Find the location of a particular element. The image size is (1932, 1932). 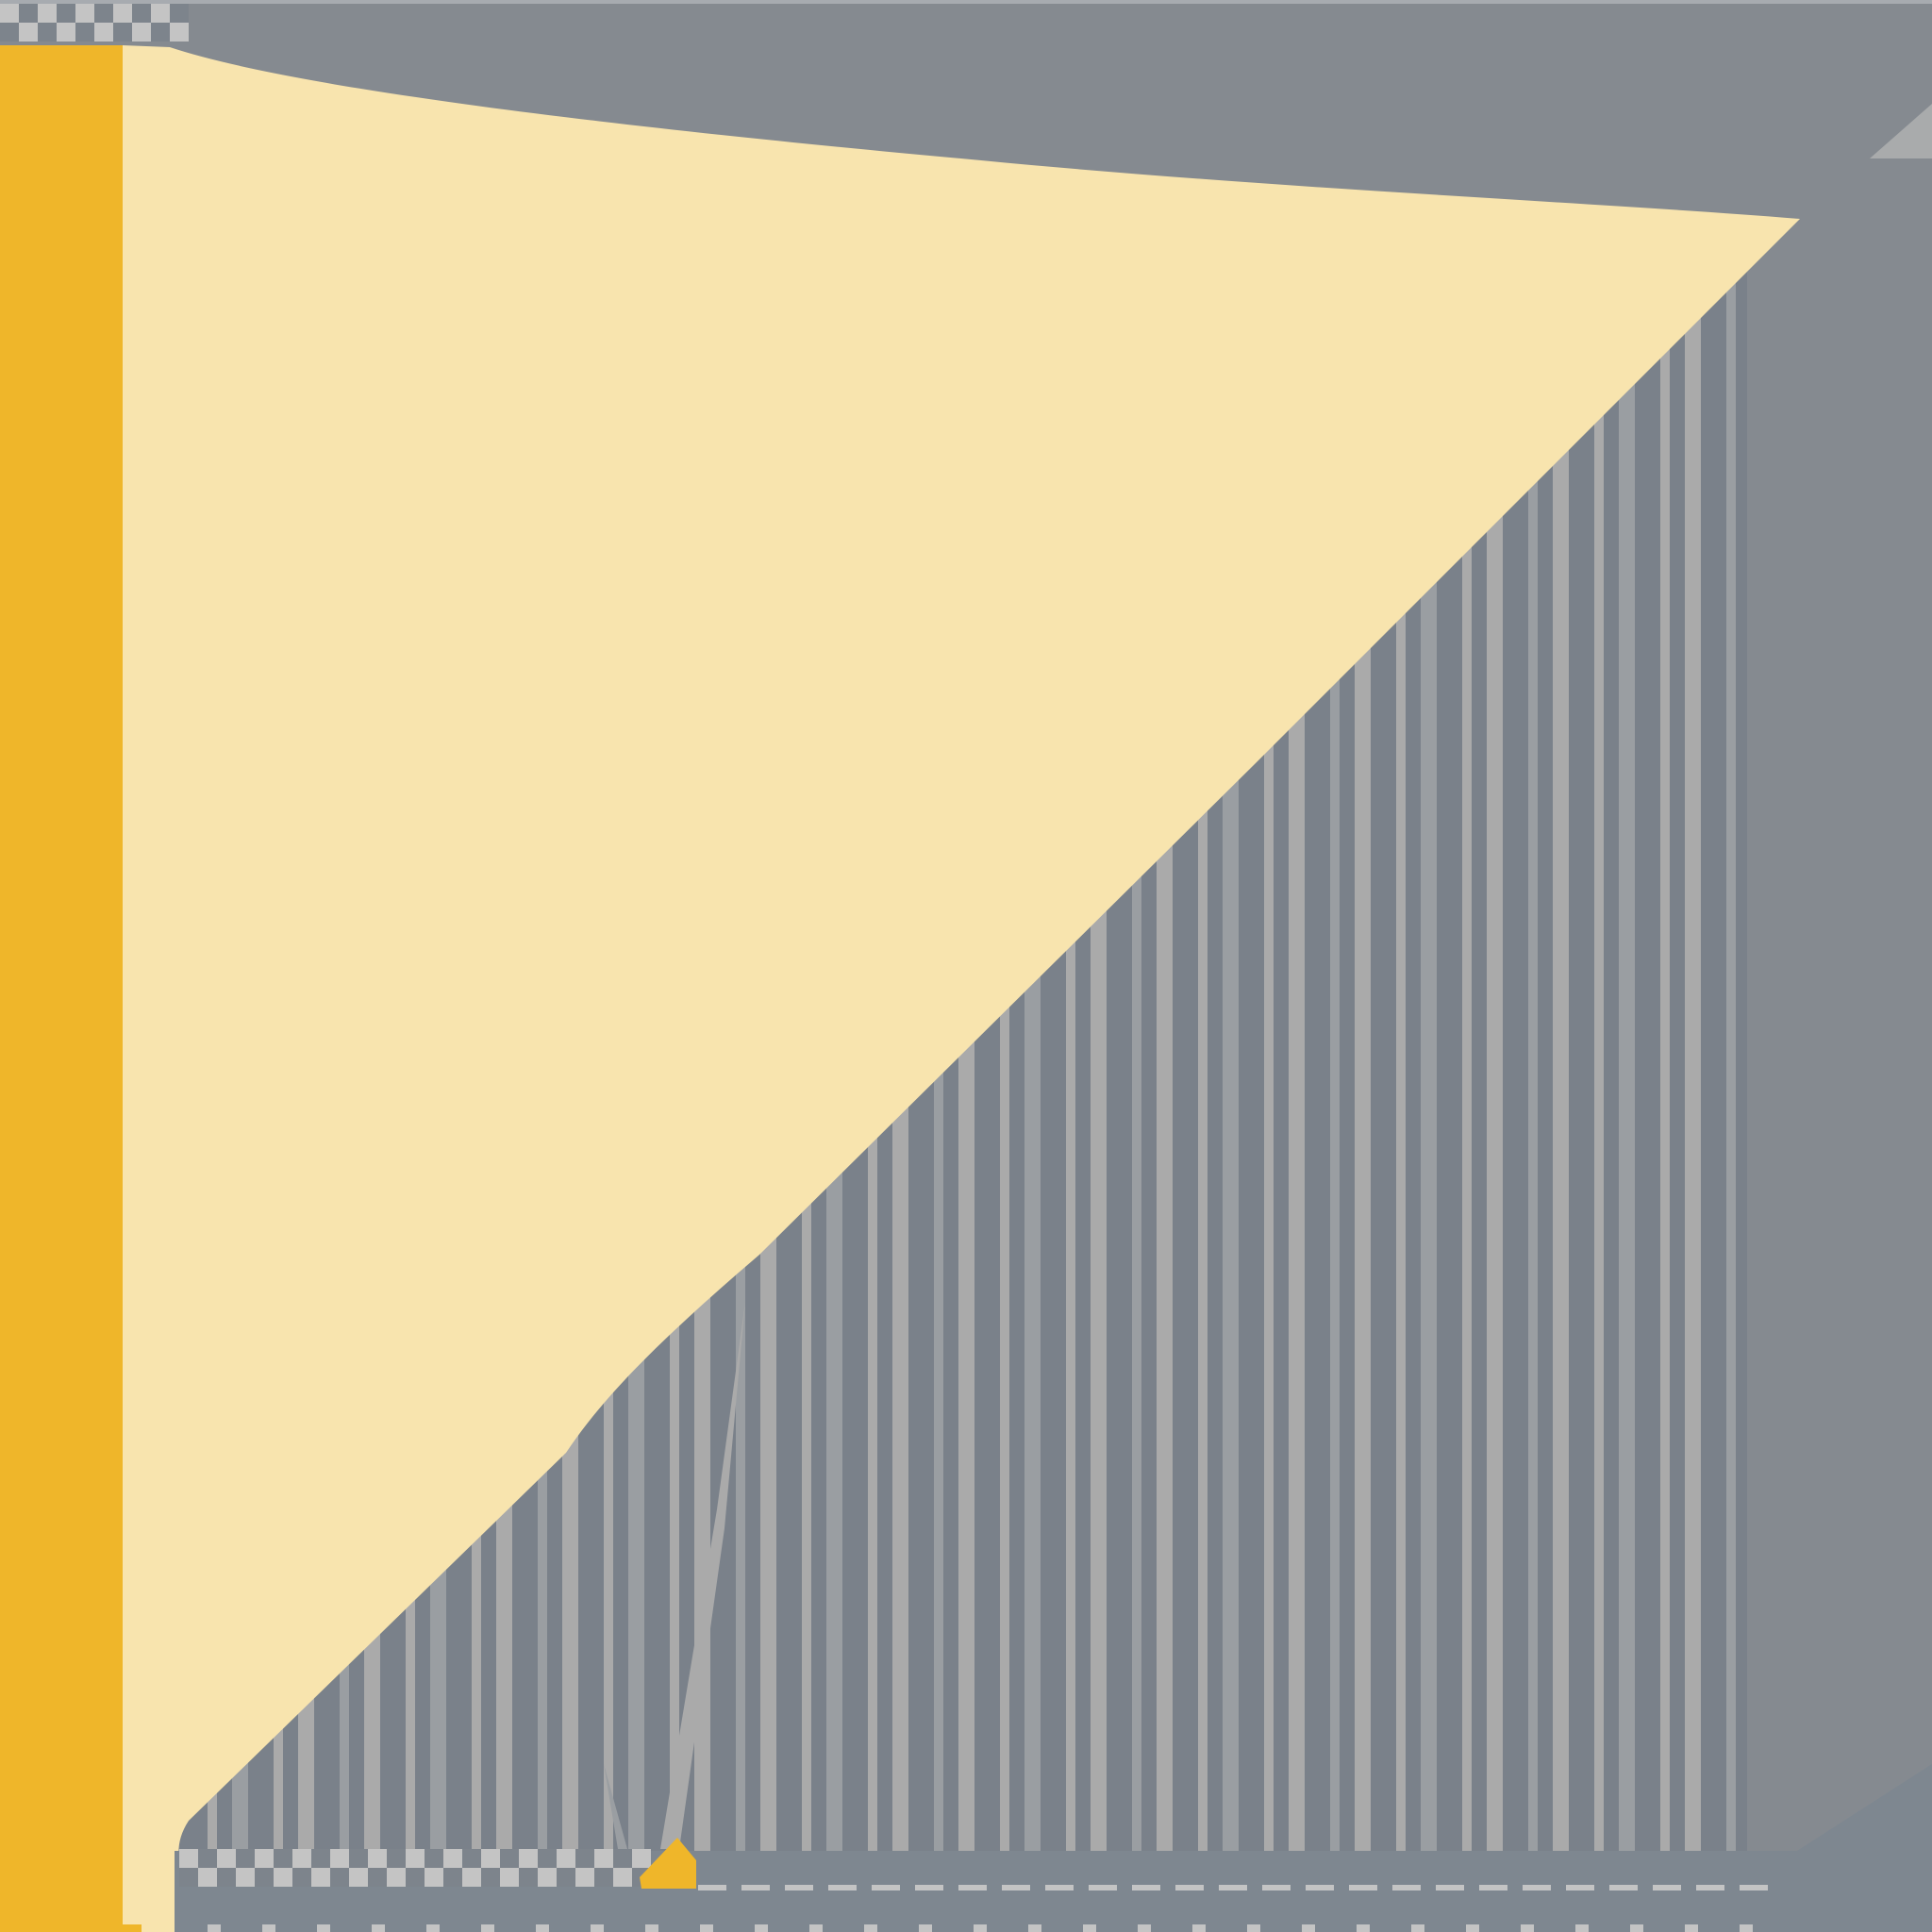

corner-triangle-icon is located at coordinates (1901, 131).